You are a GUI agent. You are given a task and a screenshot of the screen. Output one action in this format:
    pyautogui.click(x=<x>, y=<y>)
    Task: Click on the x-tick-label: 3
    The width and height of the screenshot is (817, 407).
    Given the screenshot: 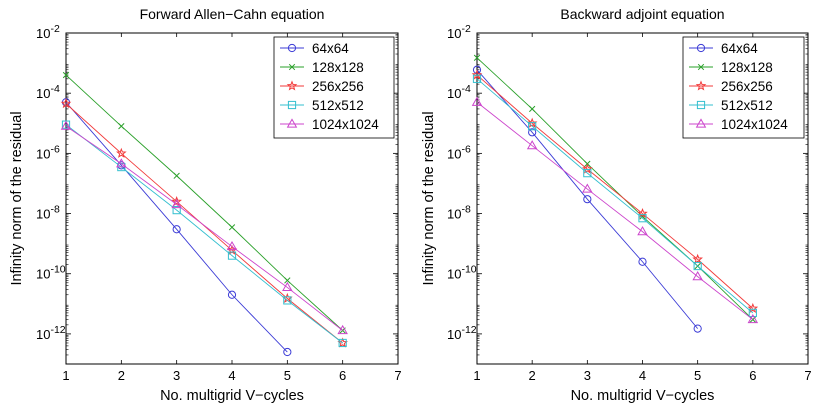 What is the action you would take?
    pyautogui.click(x=587, y=375)
    